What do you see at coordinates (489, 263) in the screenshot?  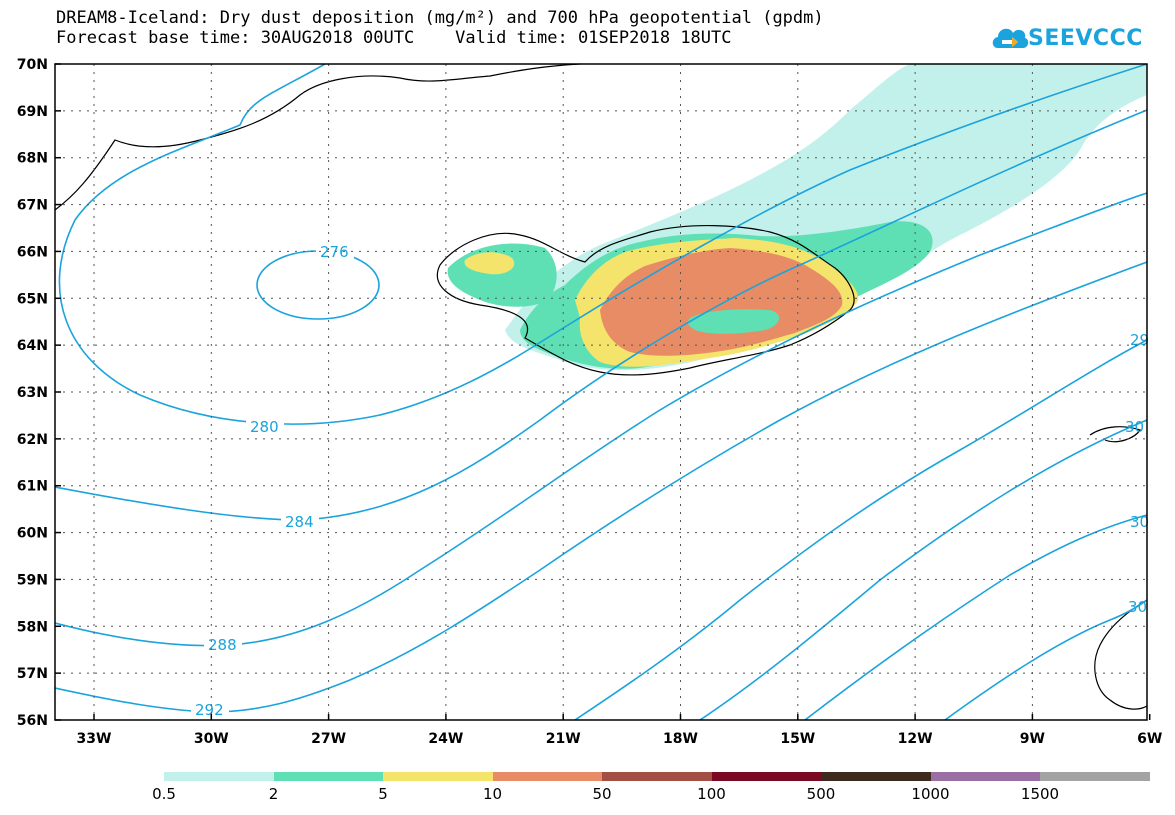 I see `dust-level-5-west` at bounding box center [489, 263].